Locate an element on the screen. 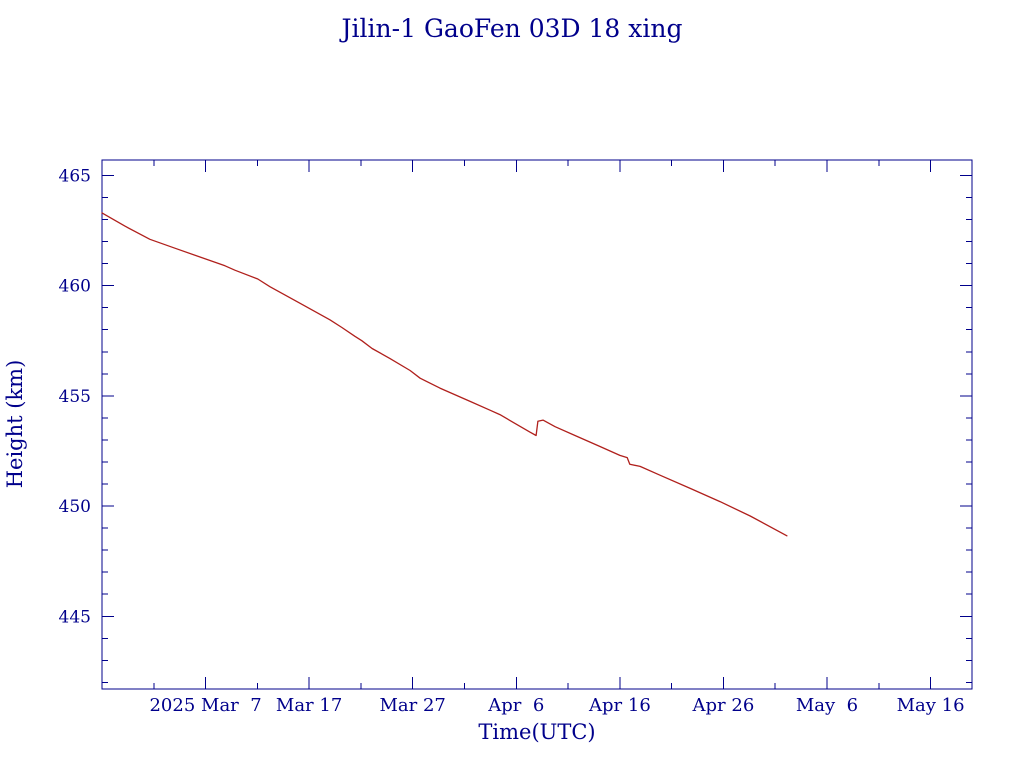  y-tick-label: 465 is located at coordinates (75, 176).